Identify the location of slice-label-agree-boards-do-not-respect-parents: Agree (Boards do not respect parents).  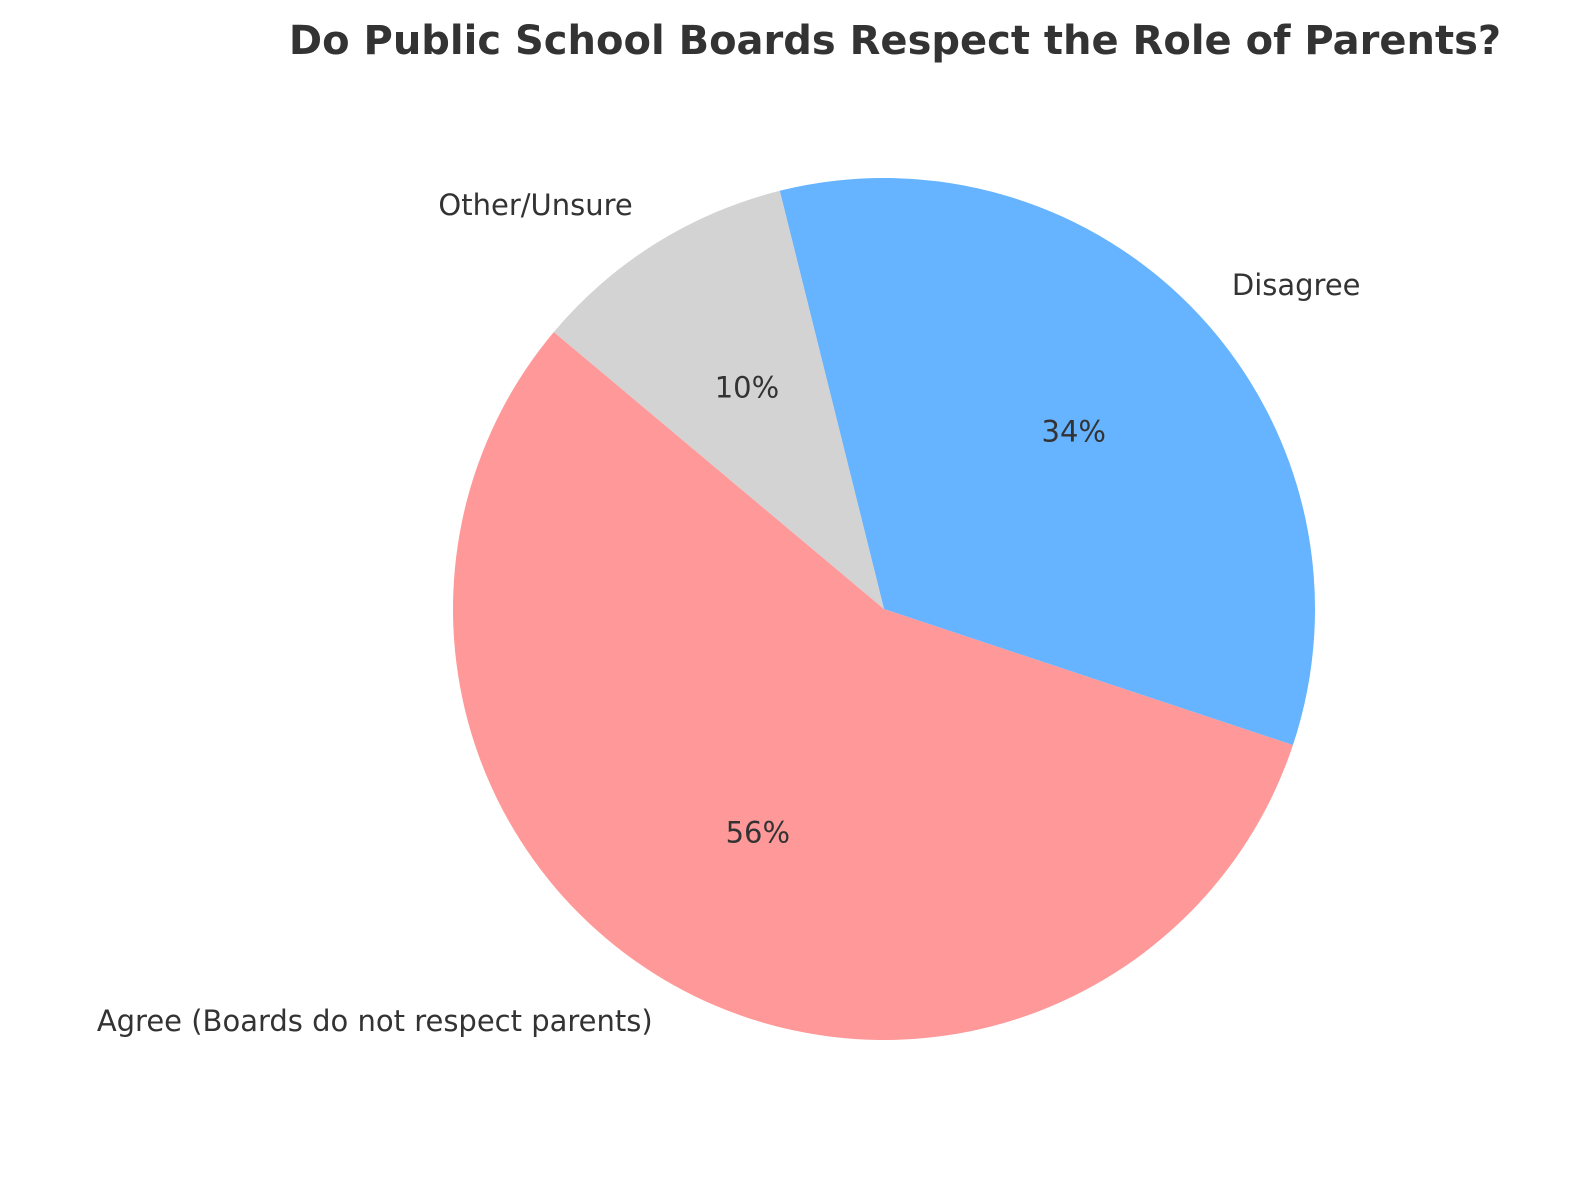
(375, 1021).